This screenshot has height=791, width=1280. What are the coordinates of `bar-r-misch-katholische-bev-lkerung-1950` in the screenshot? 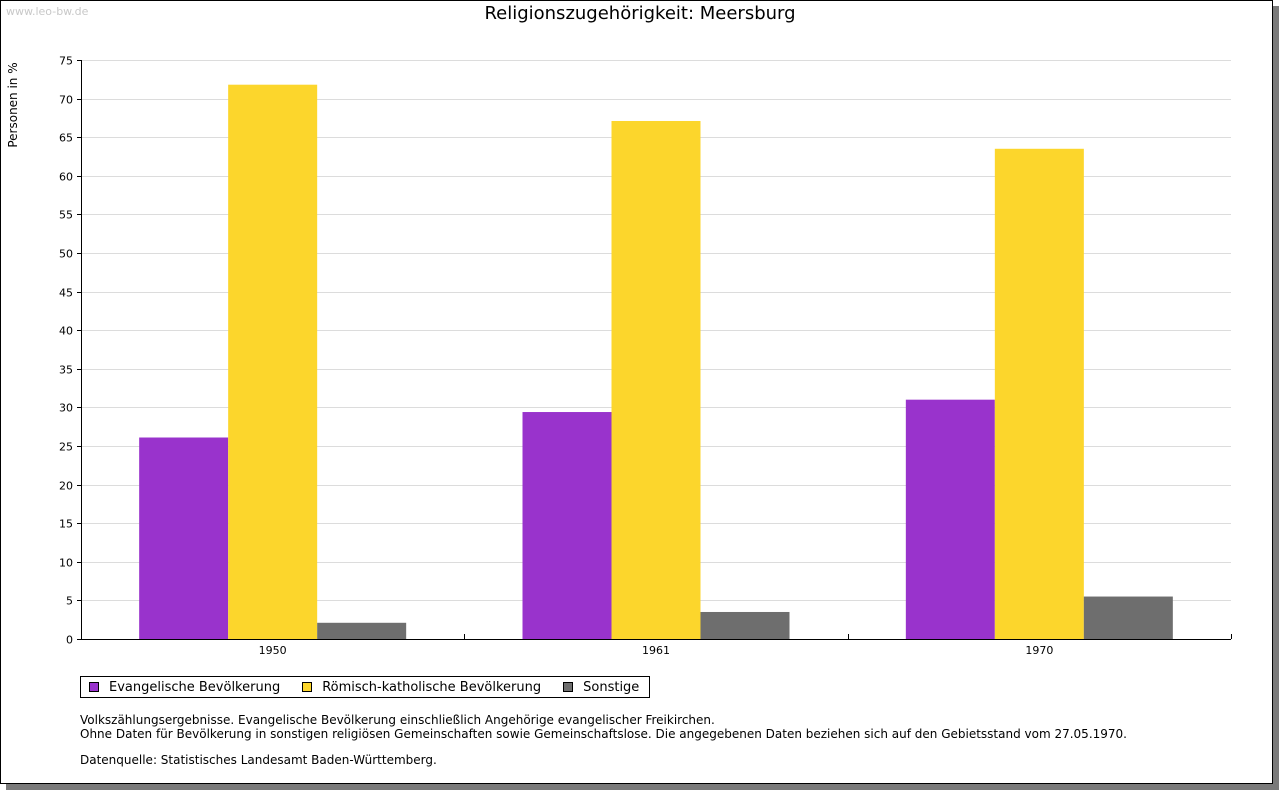 It's located at (273, 362).